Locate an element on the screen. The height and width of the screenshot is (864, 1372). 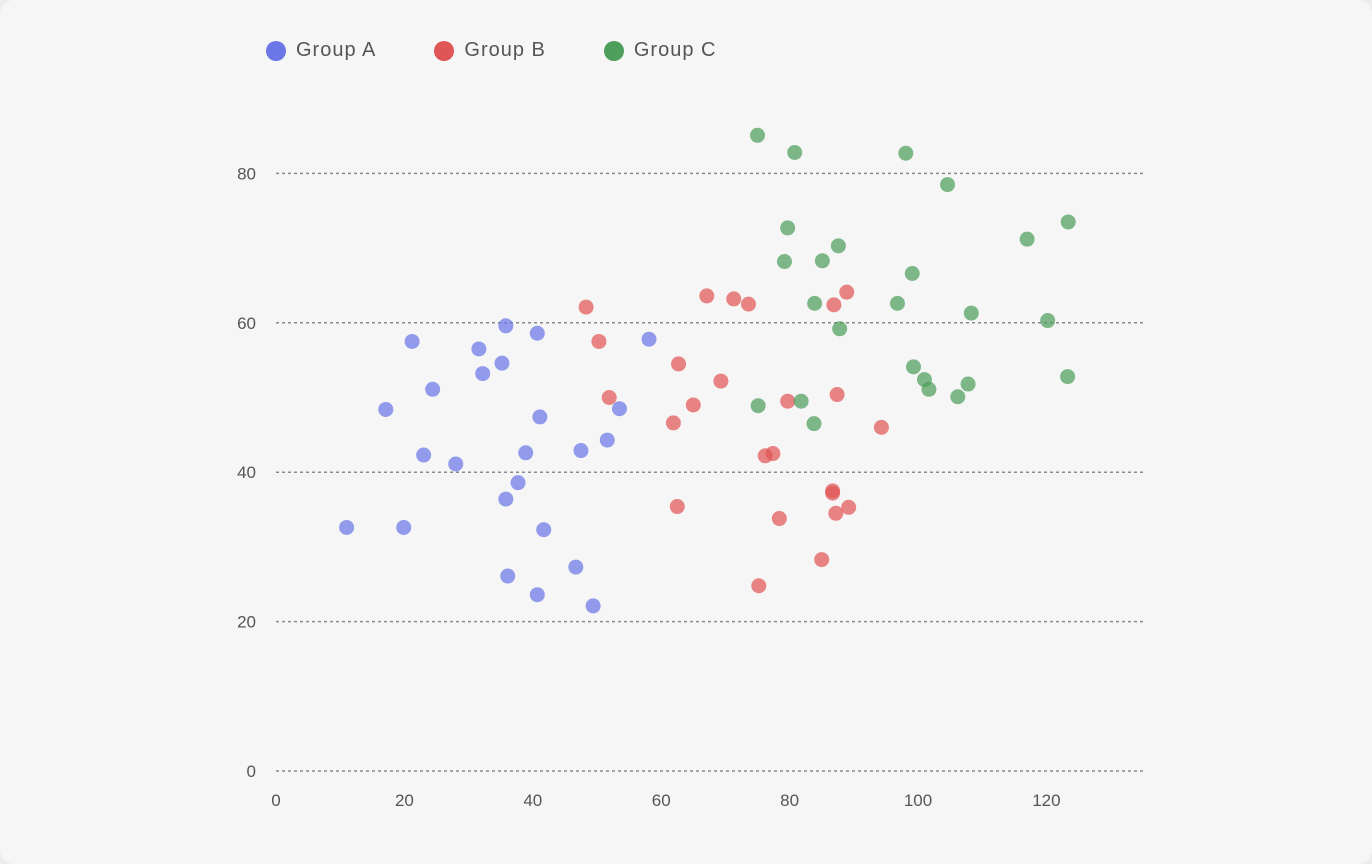
legend-item-group-a: Group A is located at coordinates (321, 50).